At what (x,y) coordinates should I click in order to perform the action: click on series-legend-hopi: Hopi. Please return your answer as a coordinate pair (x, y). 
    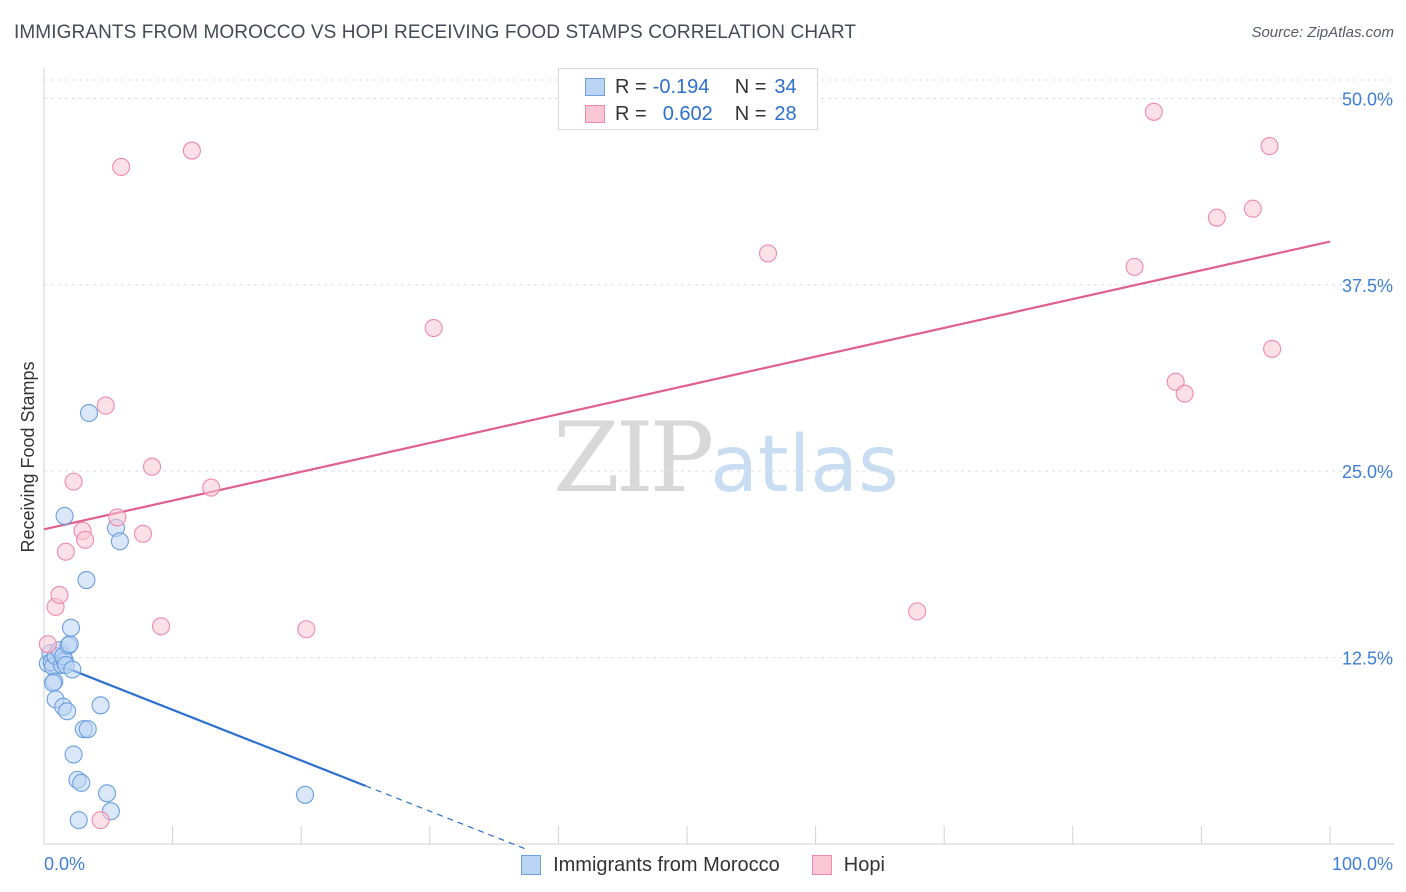
    Looking at the image, I should click on (848, 865).